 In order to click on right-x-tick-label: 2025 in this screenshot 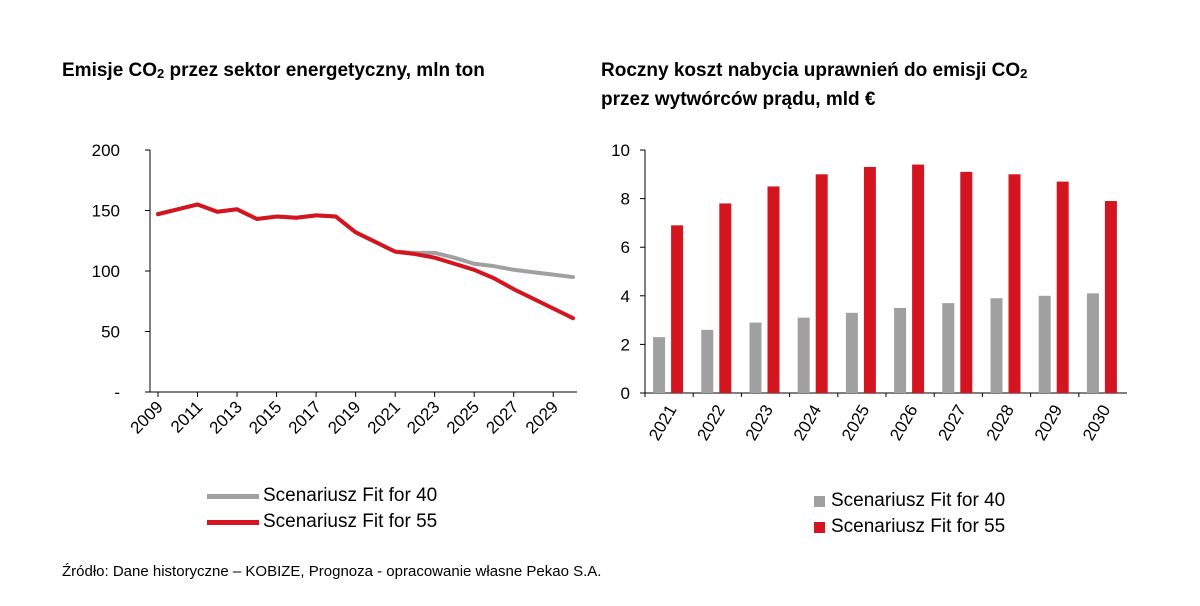, I will do `click(855, 423)`.